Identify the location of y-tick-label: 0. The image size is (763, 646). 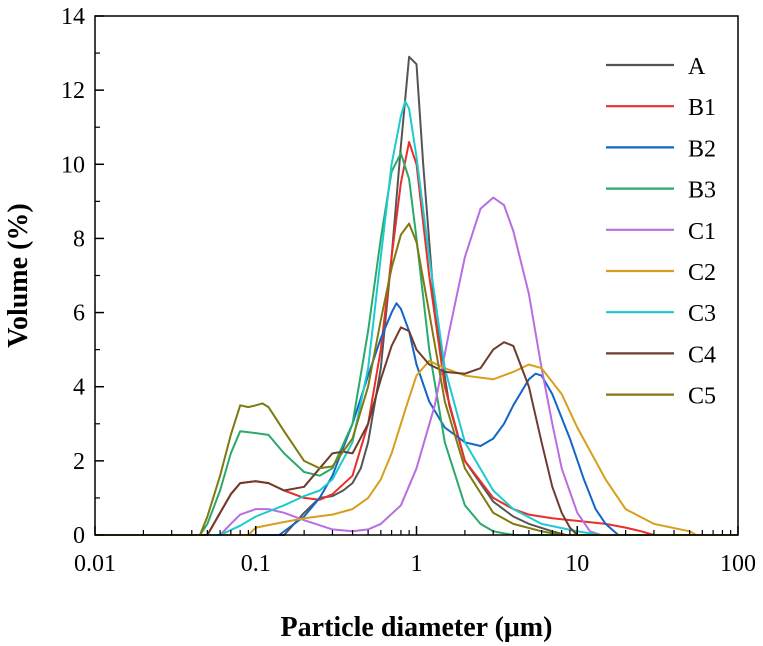
(79, 536).